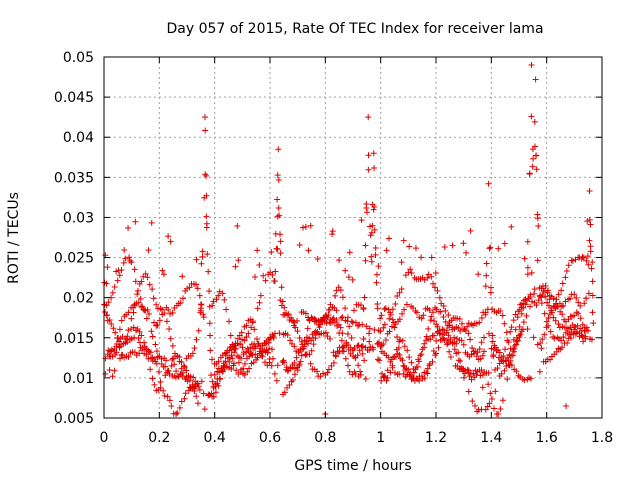 Image resolution: width=640 pixels, height=480 pixels. Describe the element at coordinates (352, 466) in the screenshot. I see `x-axis-label: GPS time / hours` at that location.